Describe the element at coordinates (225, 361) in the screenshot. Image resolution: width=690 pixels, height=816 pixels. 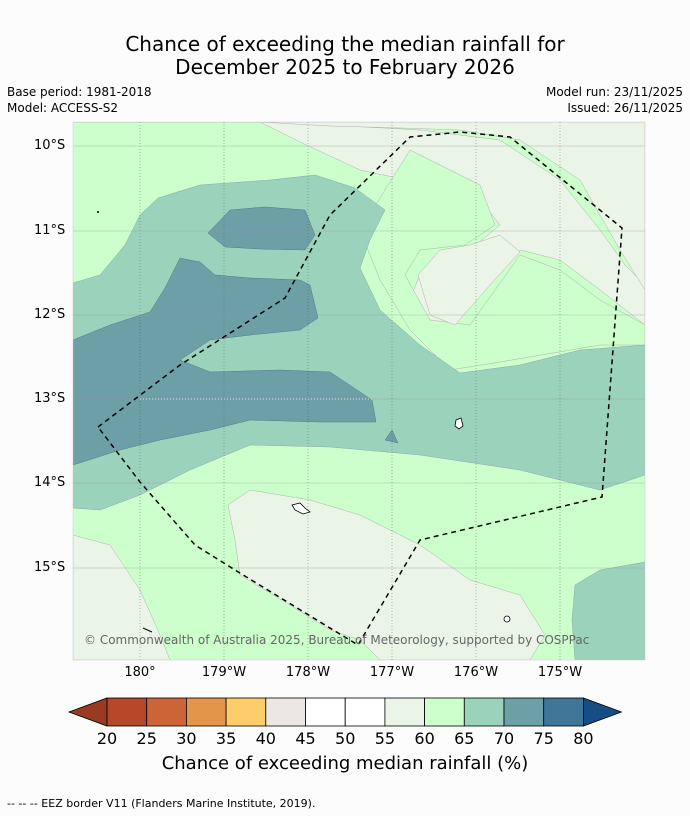
I see `region-70-75-main` at that location.